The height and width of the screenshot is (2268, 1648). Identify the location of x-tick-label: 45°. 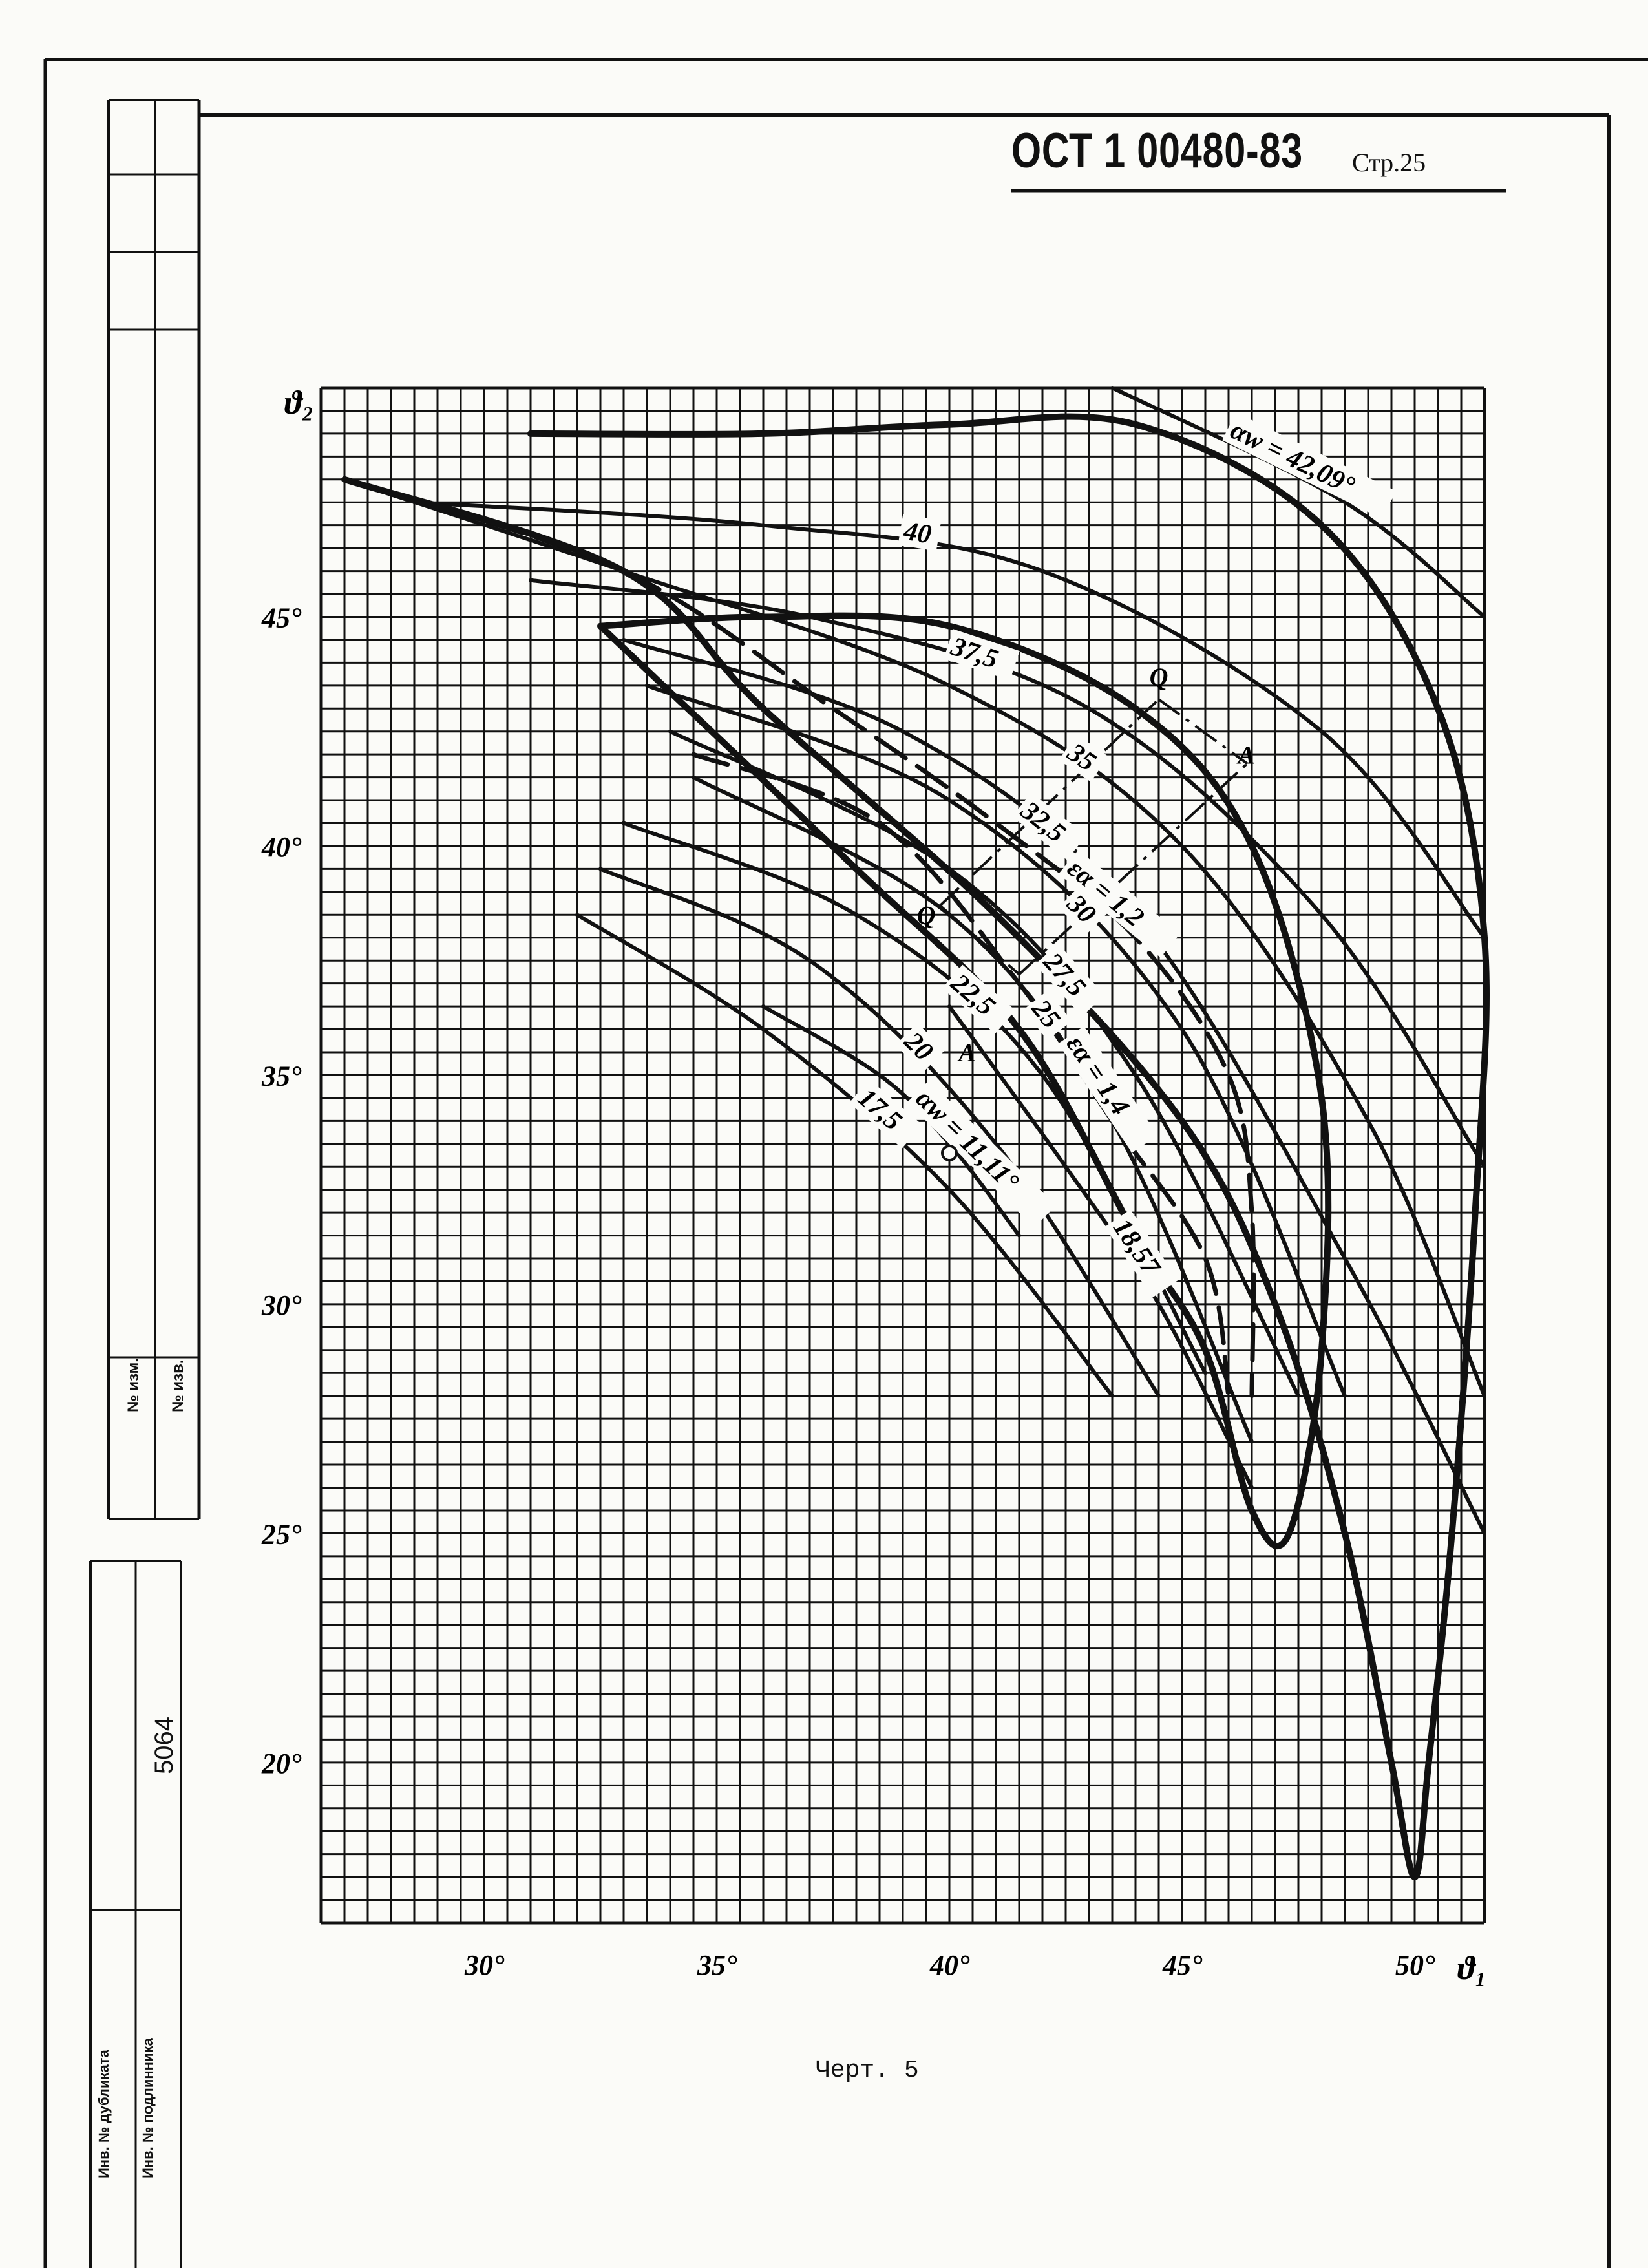
(1182, 1965).